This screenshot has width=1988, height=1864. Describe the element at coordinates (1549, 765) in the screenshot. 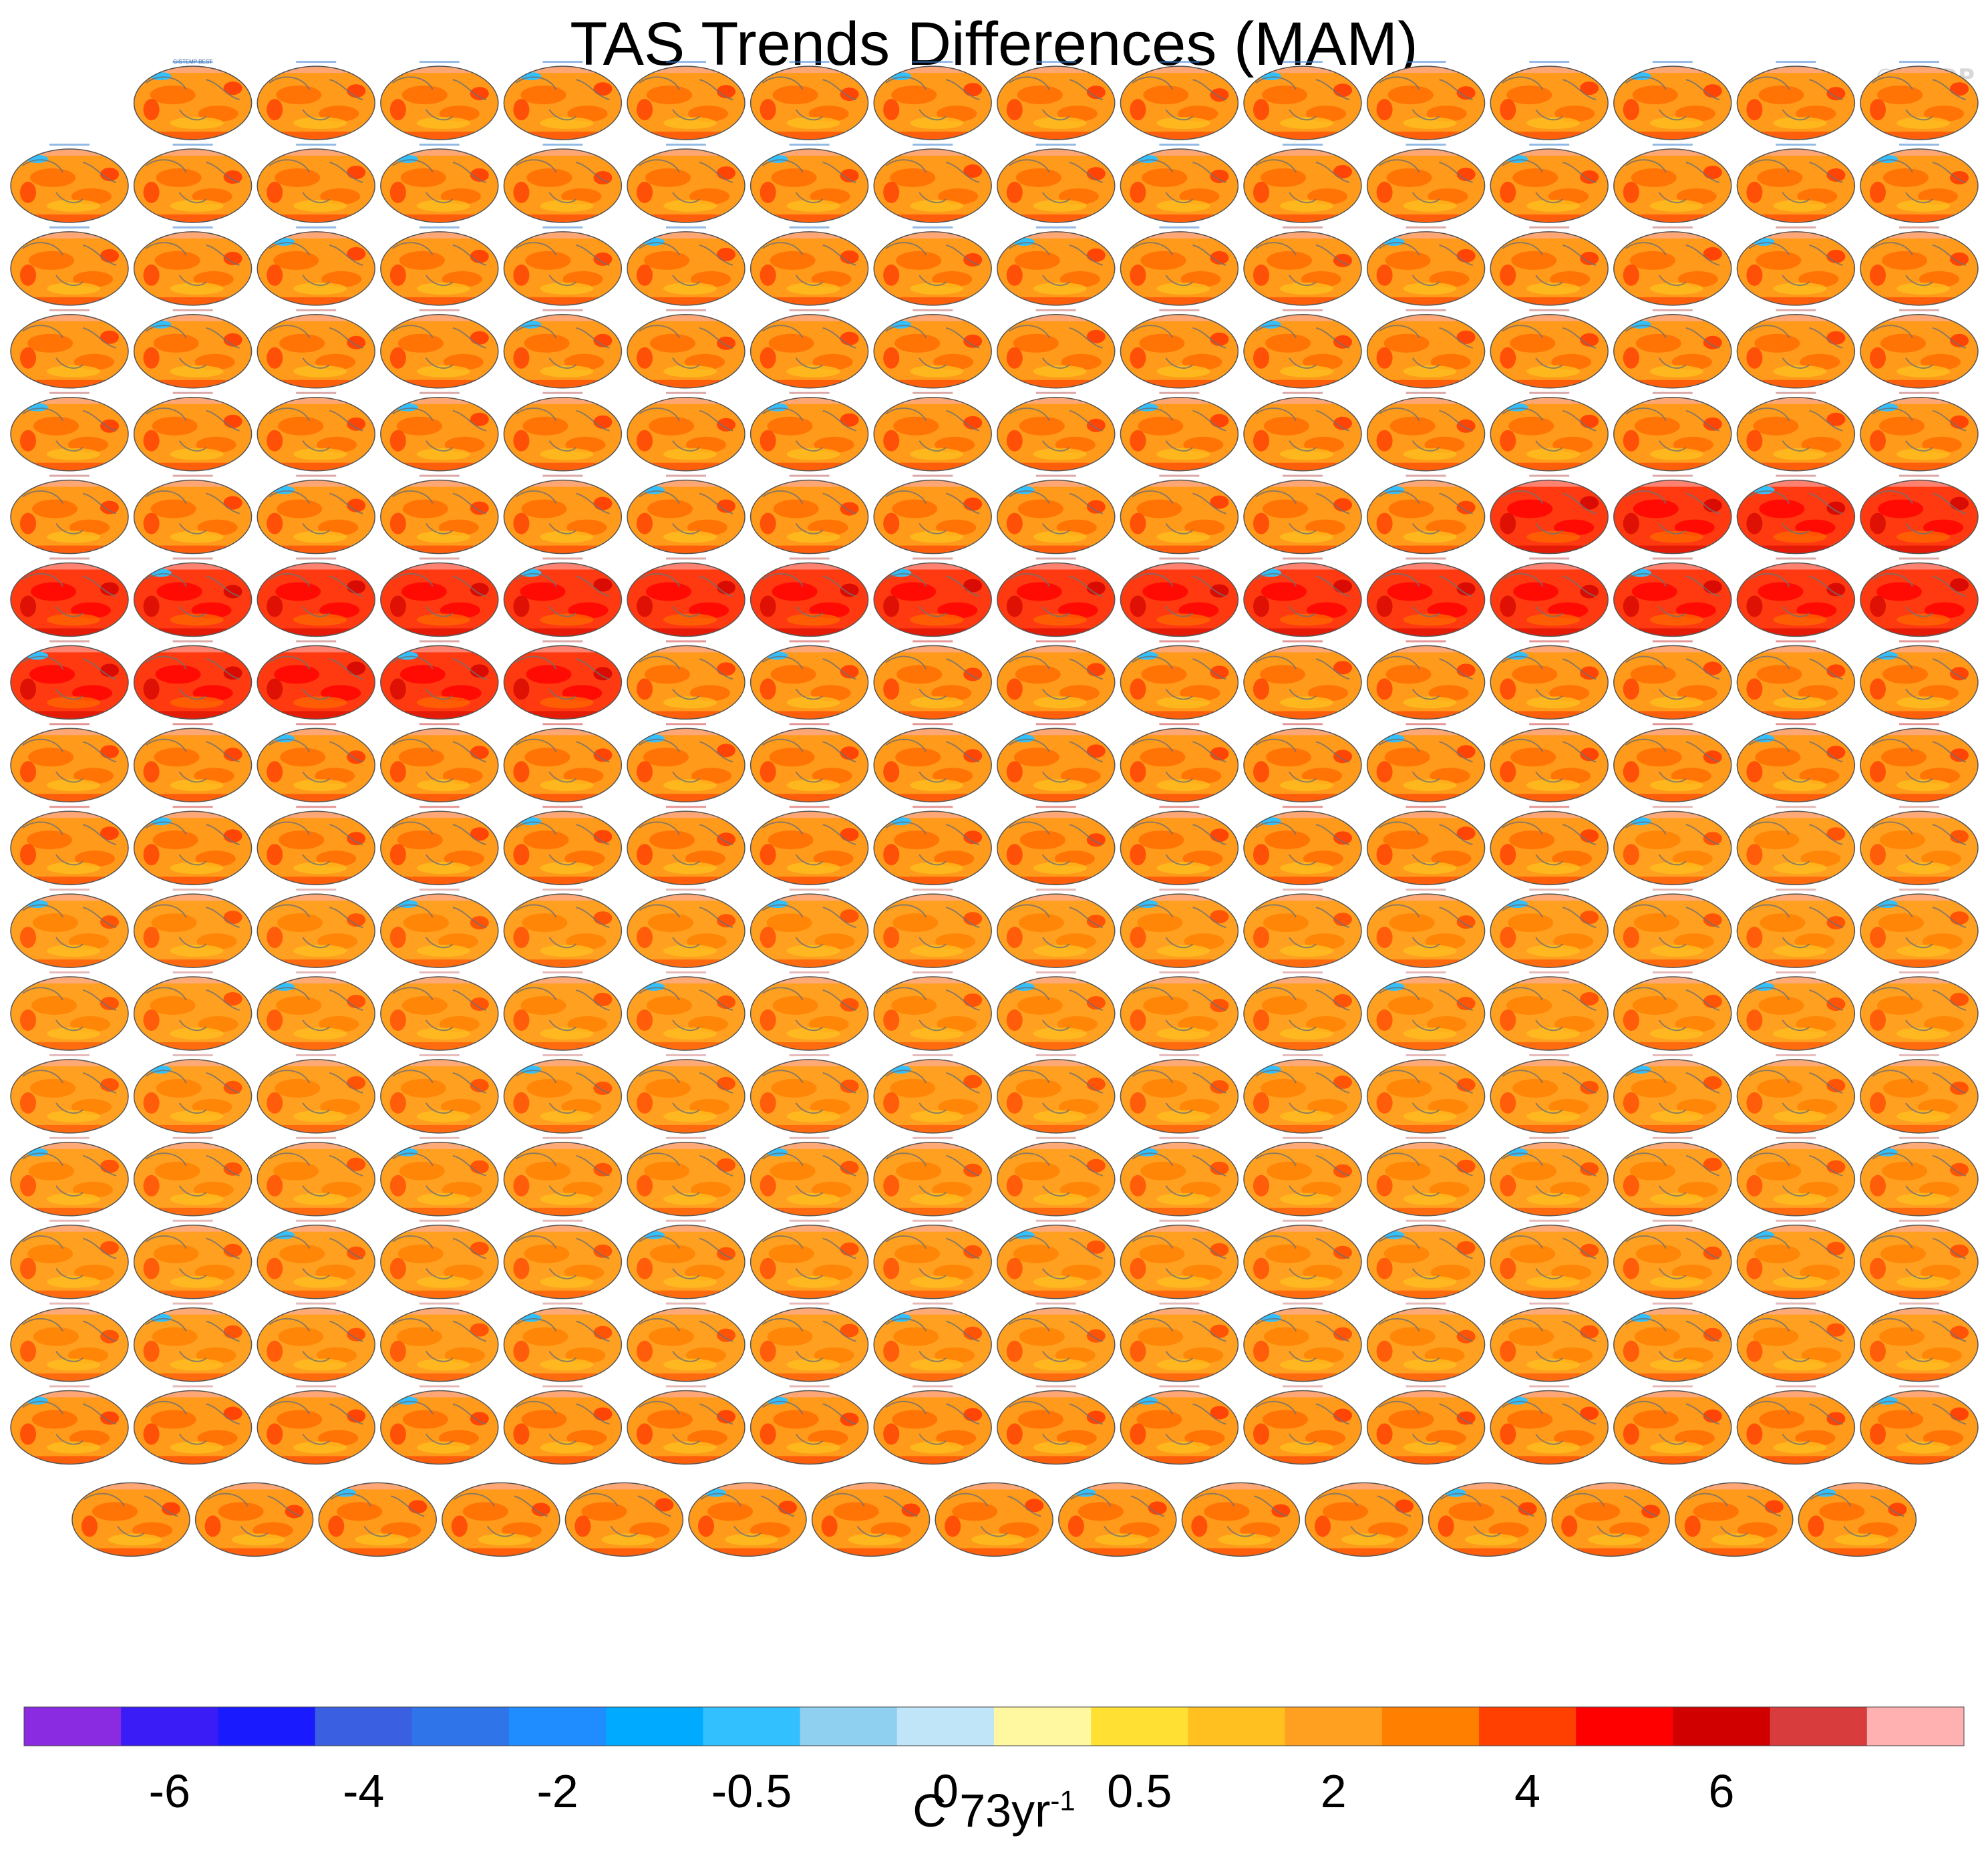

I see `map-panel-r8-c12` at that location.